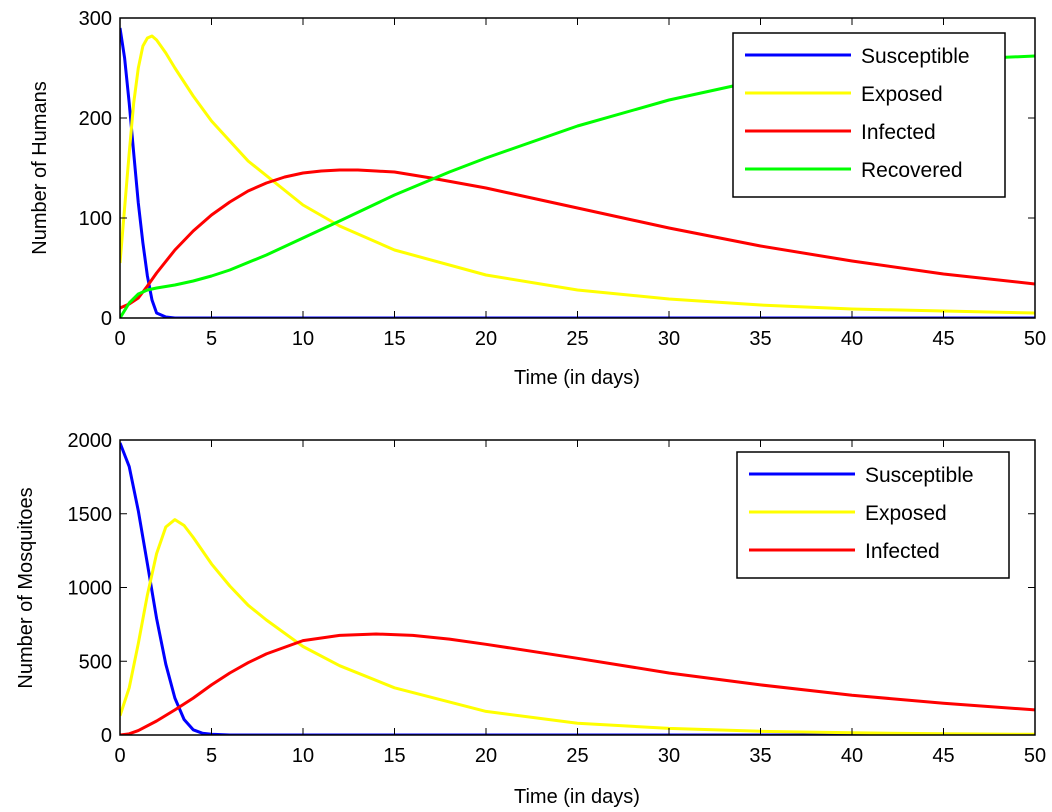 Image resolution: width=1052 pixels, height=812 pixels. I want to click on y-tick-label: 1000, so click(90, 589).